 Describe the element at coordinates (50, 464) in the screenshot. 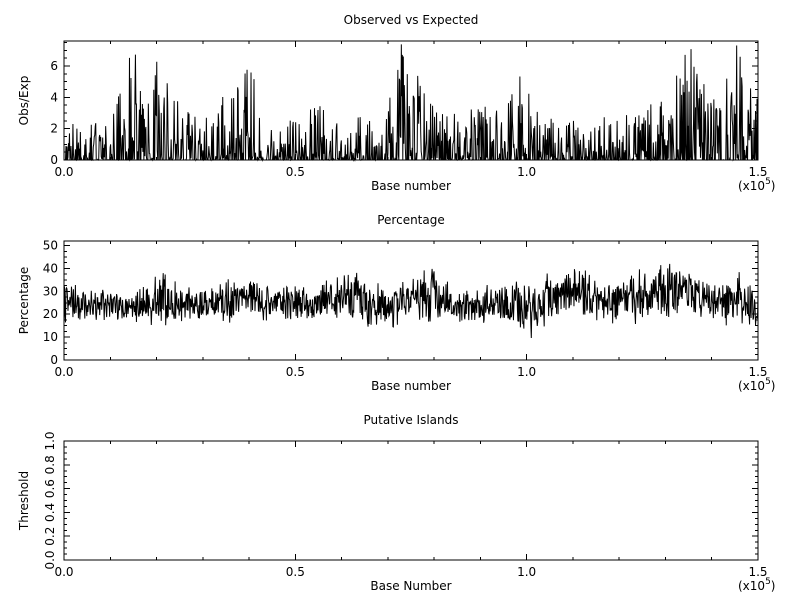

I see `y-tick-label: 0.8` at that location.